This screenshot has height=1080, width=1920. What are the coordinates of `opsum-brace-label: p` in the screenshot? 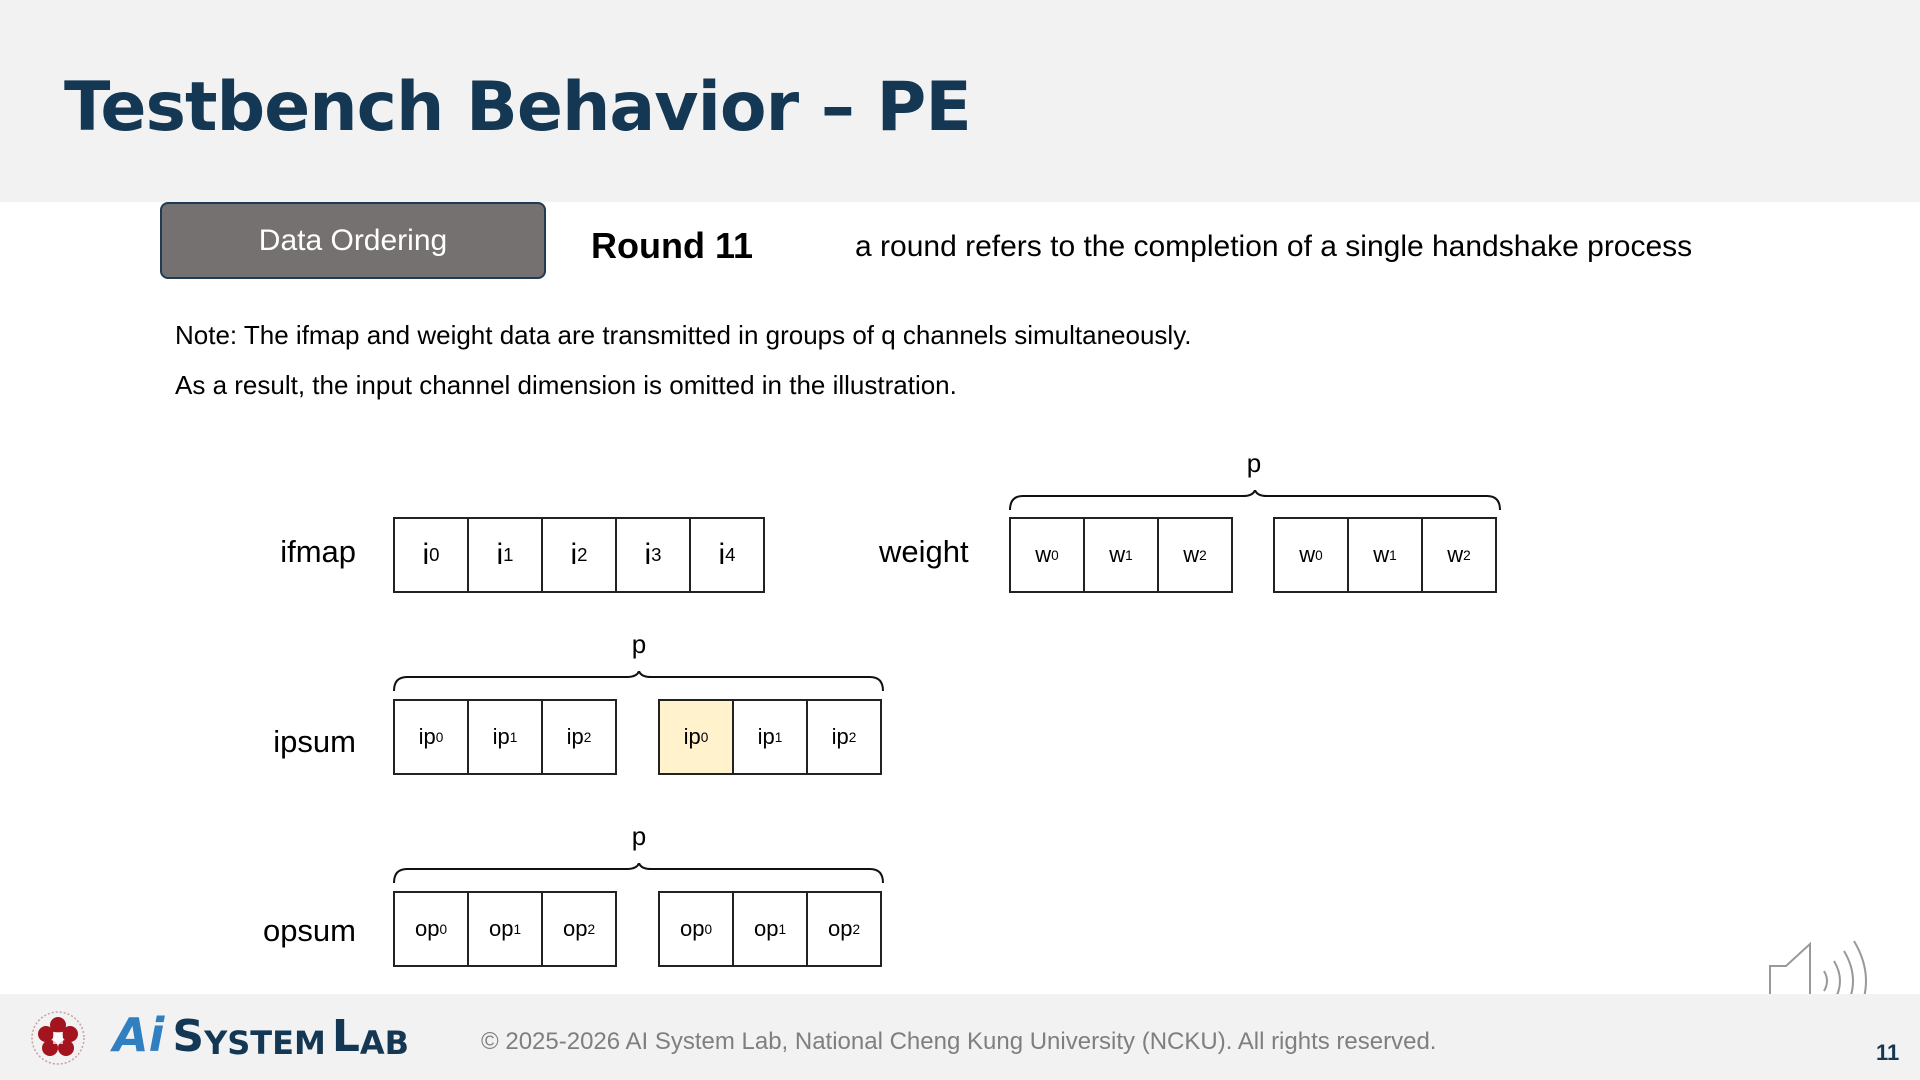 It's located at (639, 836).